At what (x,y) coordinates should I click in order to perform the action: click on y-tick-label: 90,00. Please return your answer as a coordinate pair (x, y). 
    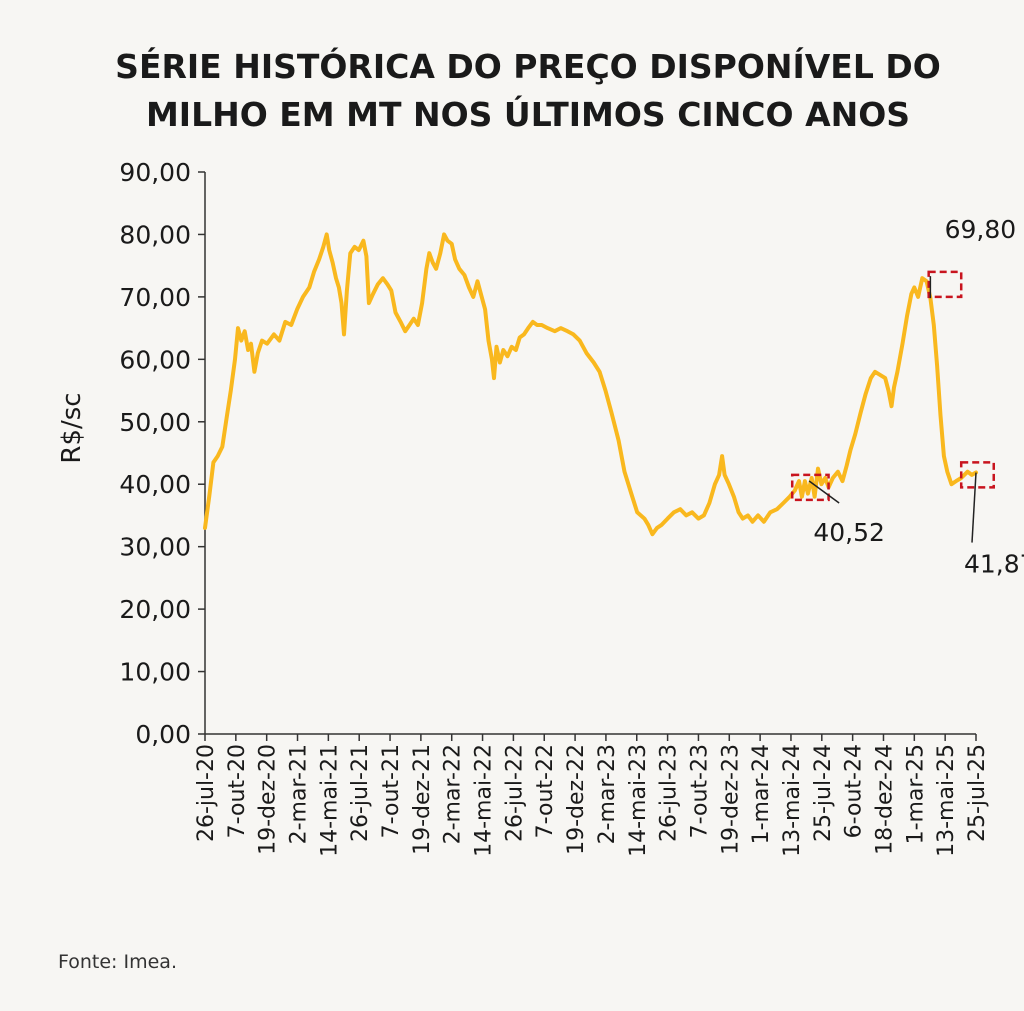
    Looking at the image, I should click on (155, 172).